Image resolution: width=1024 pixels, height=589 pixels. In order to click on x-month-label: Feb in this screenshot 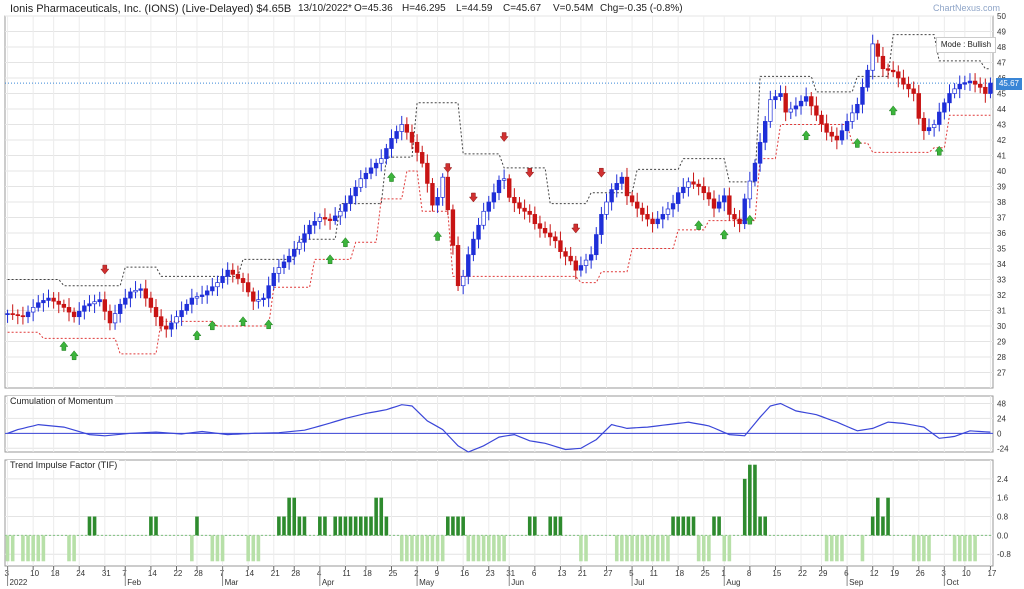, I will do `click(134, 582)`.